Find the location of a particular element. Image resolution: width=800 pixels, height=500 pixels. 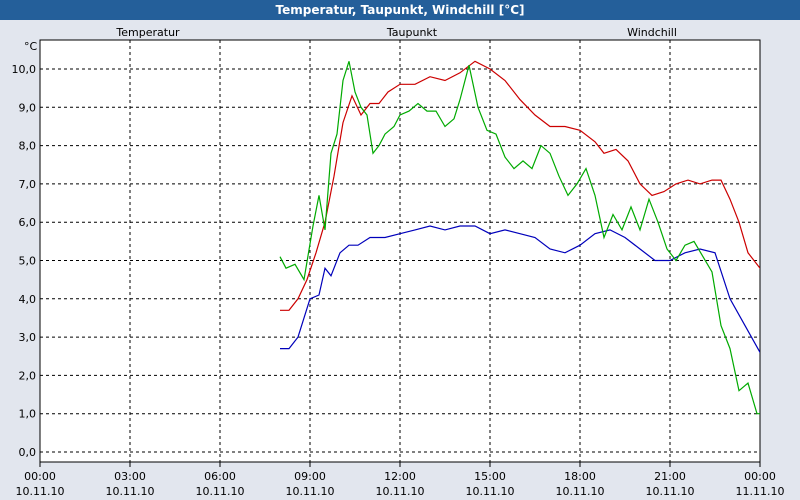

y-tick-label: 8,0 is located at coordinates (28, 146).